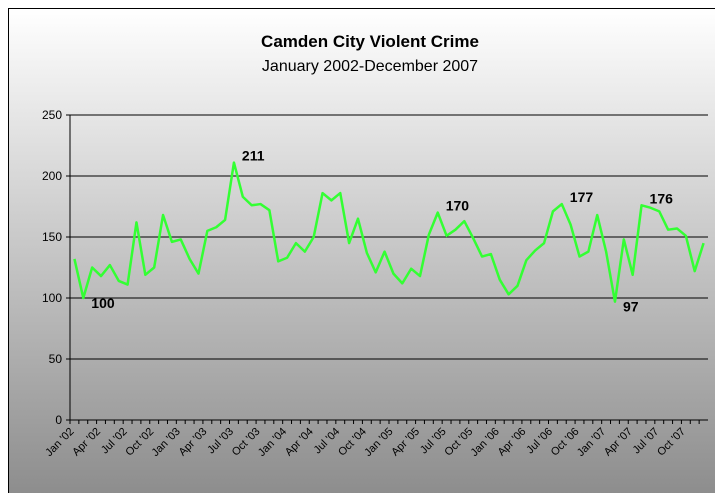 The image size is (715, 493). Describe the element at coordinates (631, 307) in the screenshot. I see `data-label: 97` at that location.